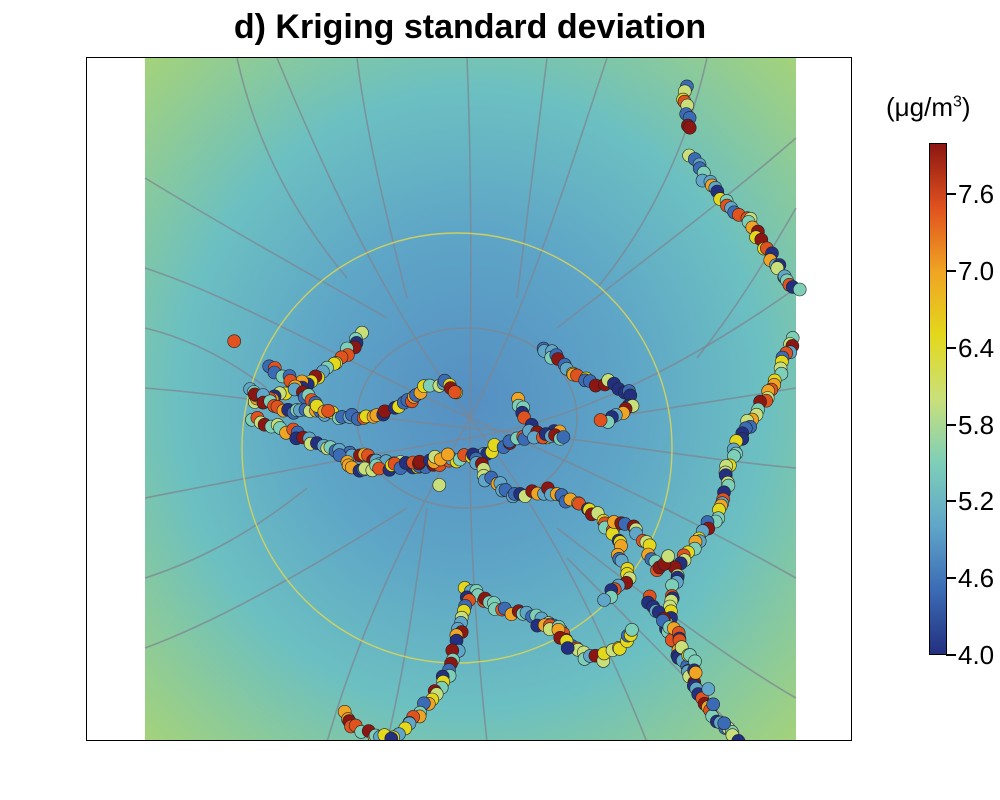  I want to click on colorbar-tick-label: 5.8, so click(976, 424).